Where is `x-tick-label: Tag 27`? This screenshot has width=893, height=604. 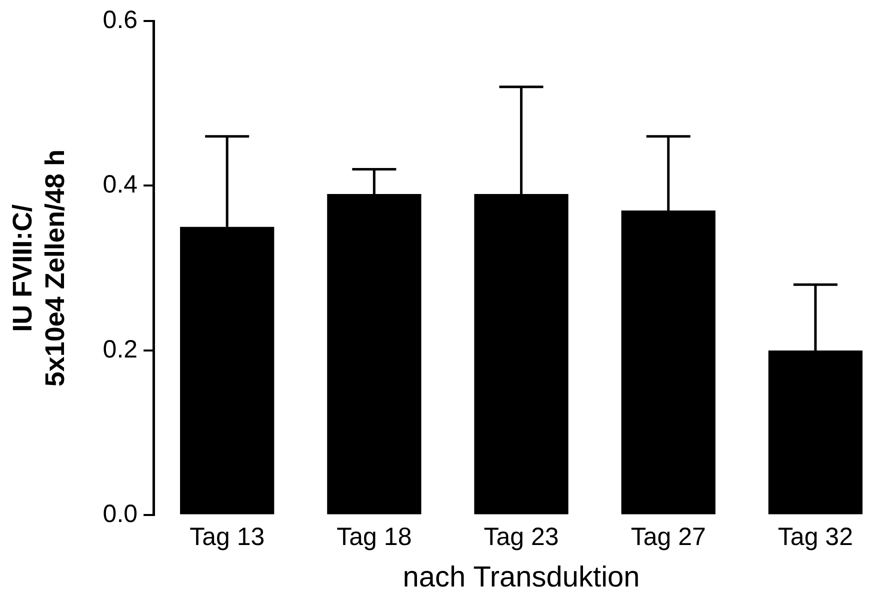 x-tick-label: Tag 27 is located at coordinates (668, 537).